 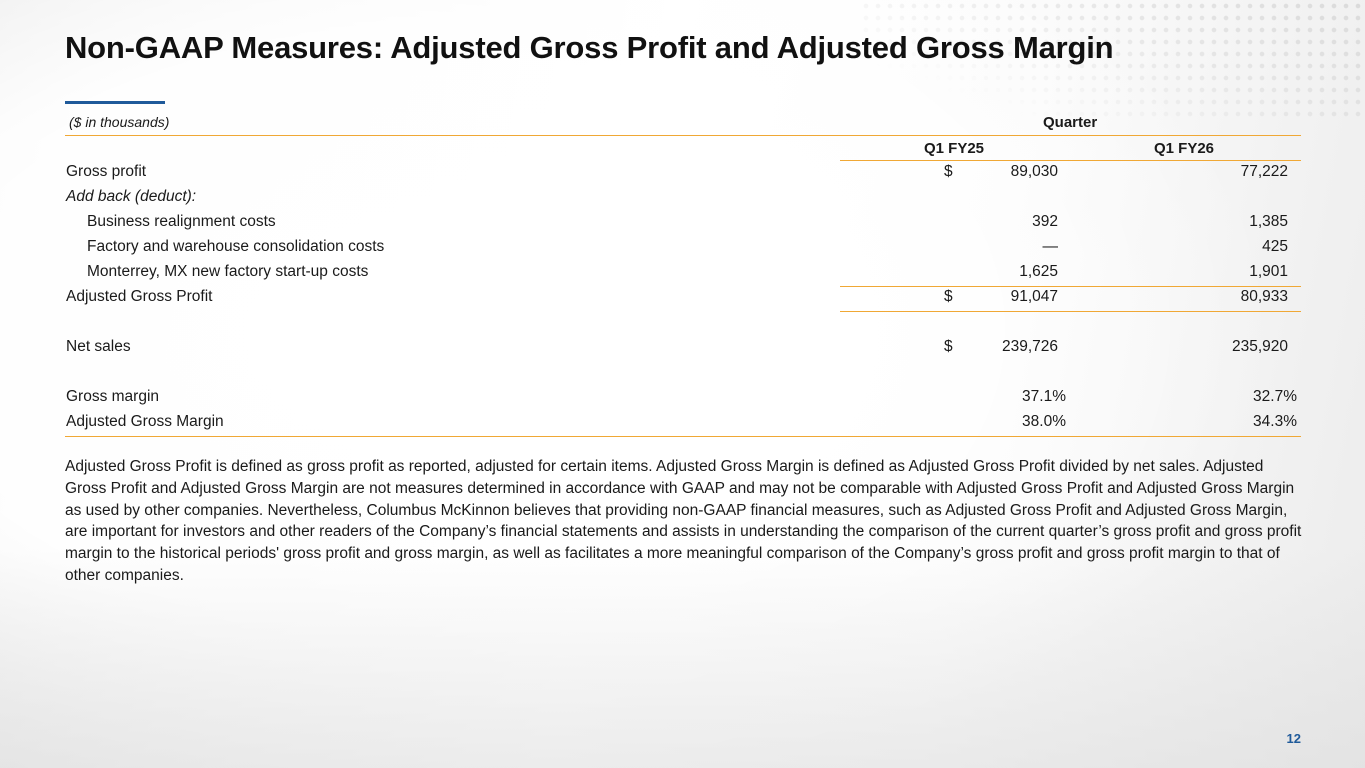 What do you see at coordinates (106, 171) in the screenshot?
I see `row-label: Gross profit` at bounding box center [106, 171].